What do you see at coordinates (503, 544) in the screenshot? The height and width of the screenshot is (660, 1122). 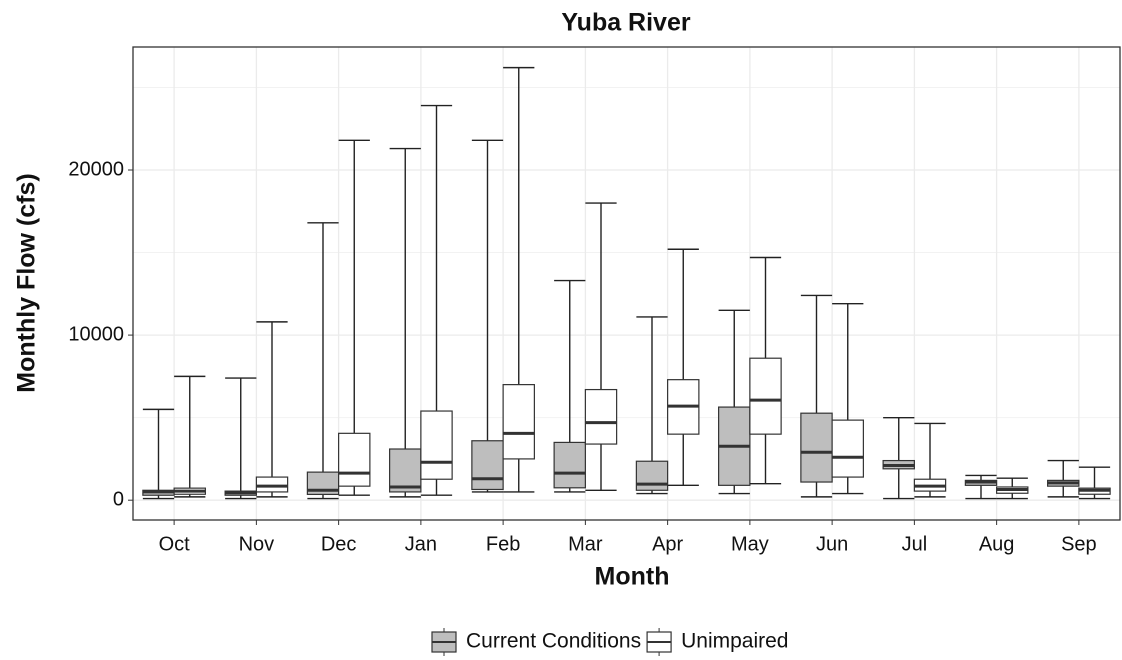 I see `x-tick-label: Feb` at bounding box center [503, 544].